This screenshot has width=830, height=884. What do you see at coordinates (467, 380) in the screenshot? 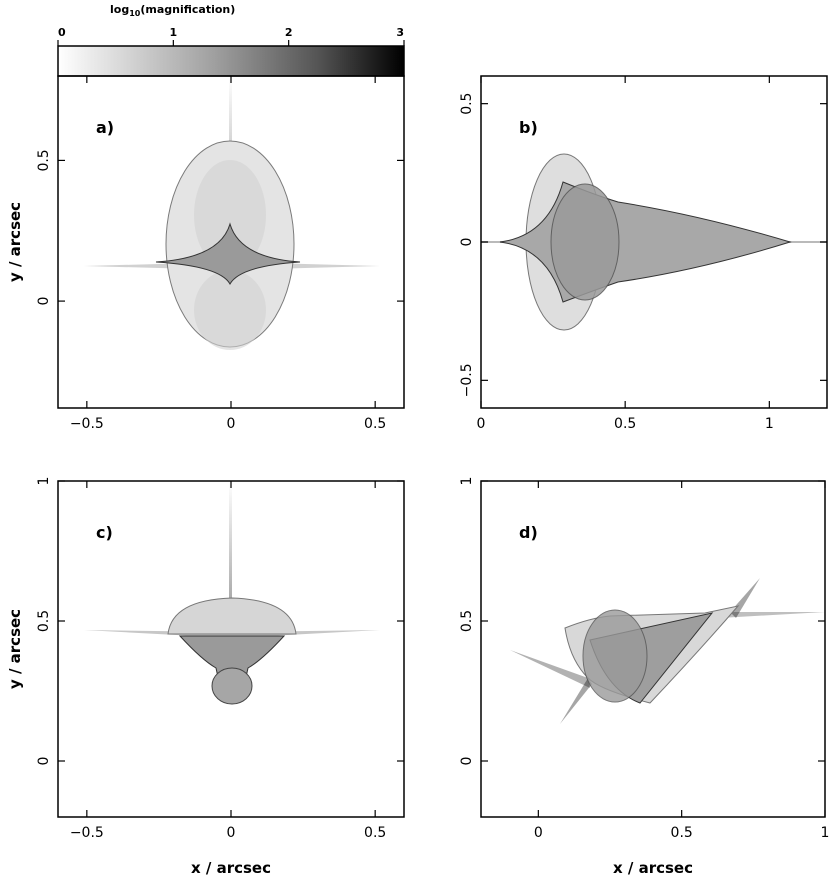
I see `y-tick-label: −0.5` at bounding box center [467, 380].